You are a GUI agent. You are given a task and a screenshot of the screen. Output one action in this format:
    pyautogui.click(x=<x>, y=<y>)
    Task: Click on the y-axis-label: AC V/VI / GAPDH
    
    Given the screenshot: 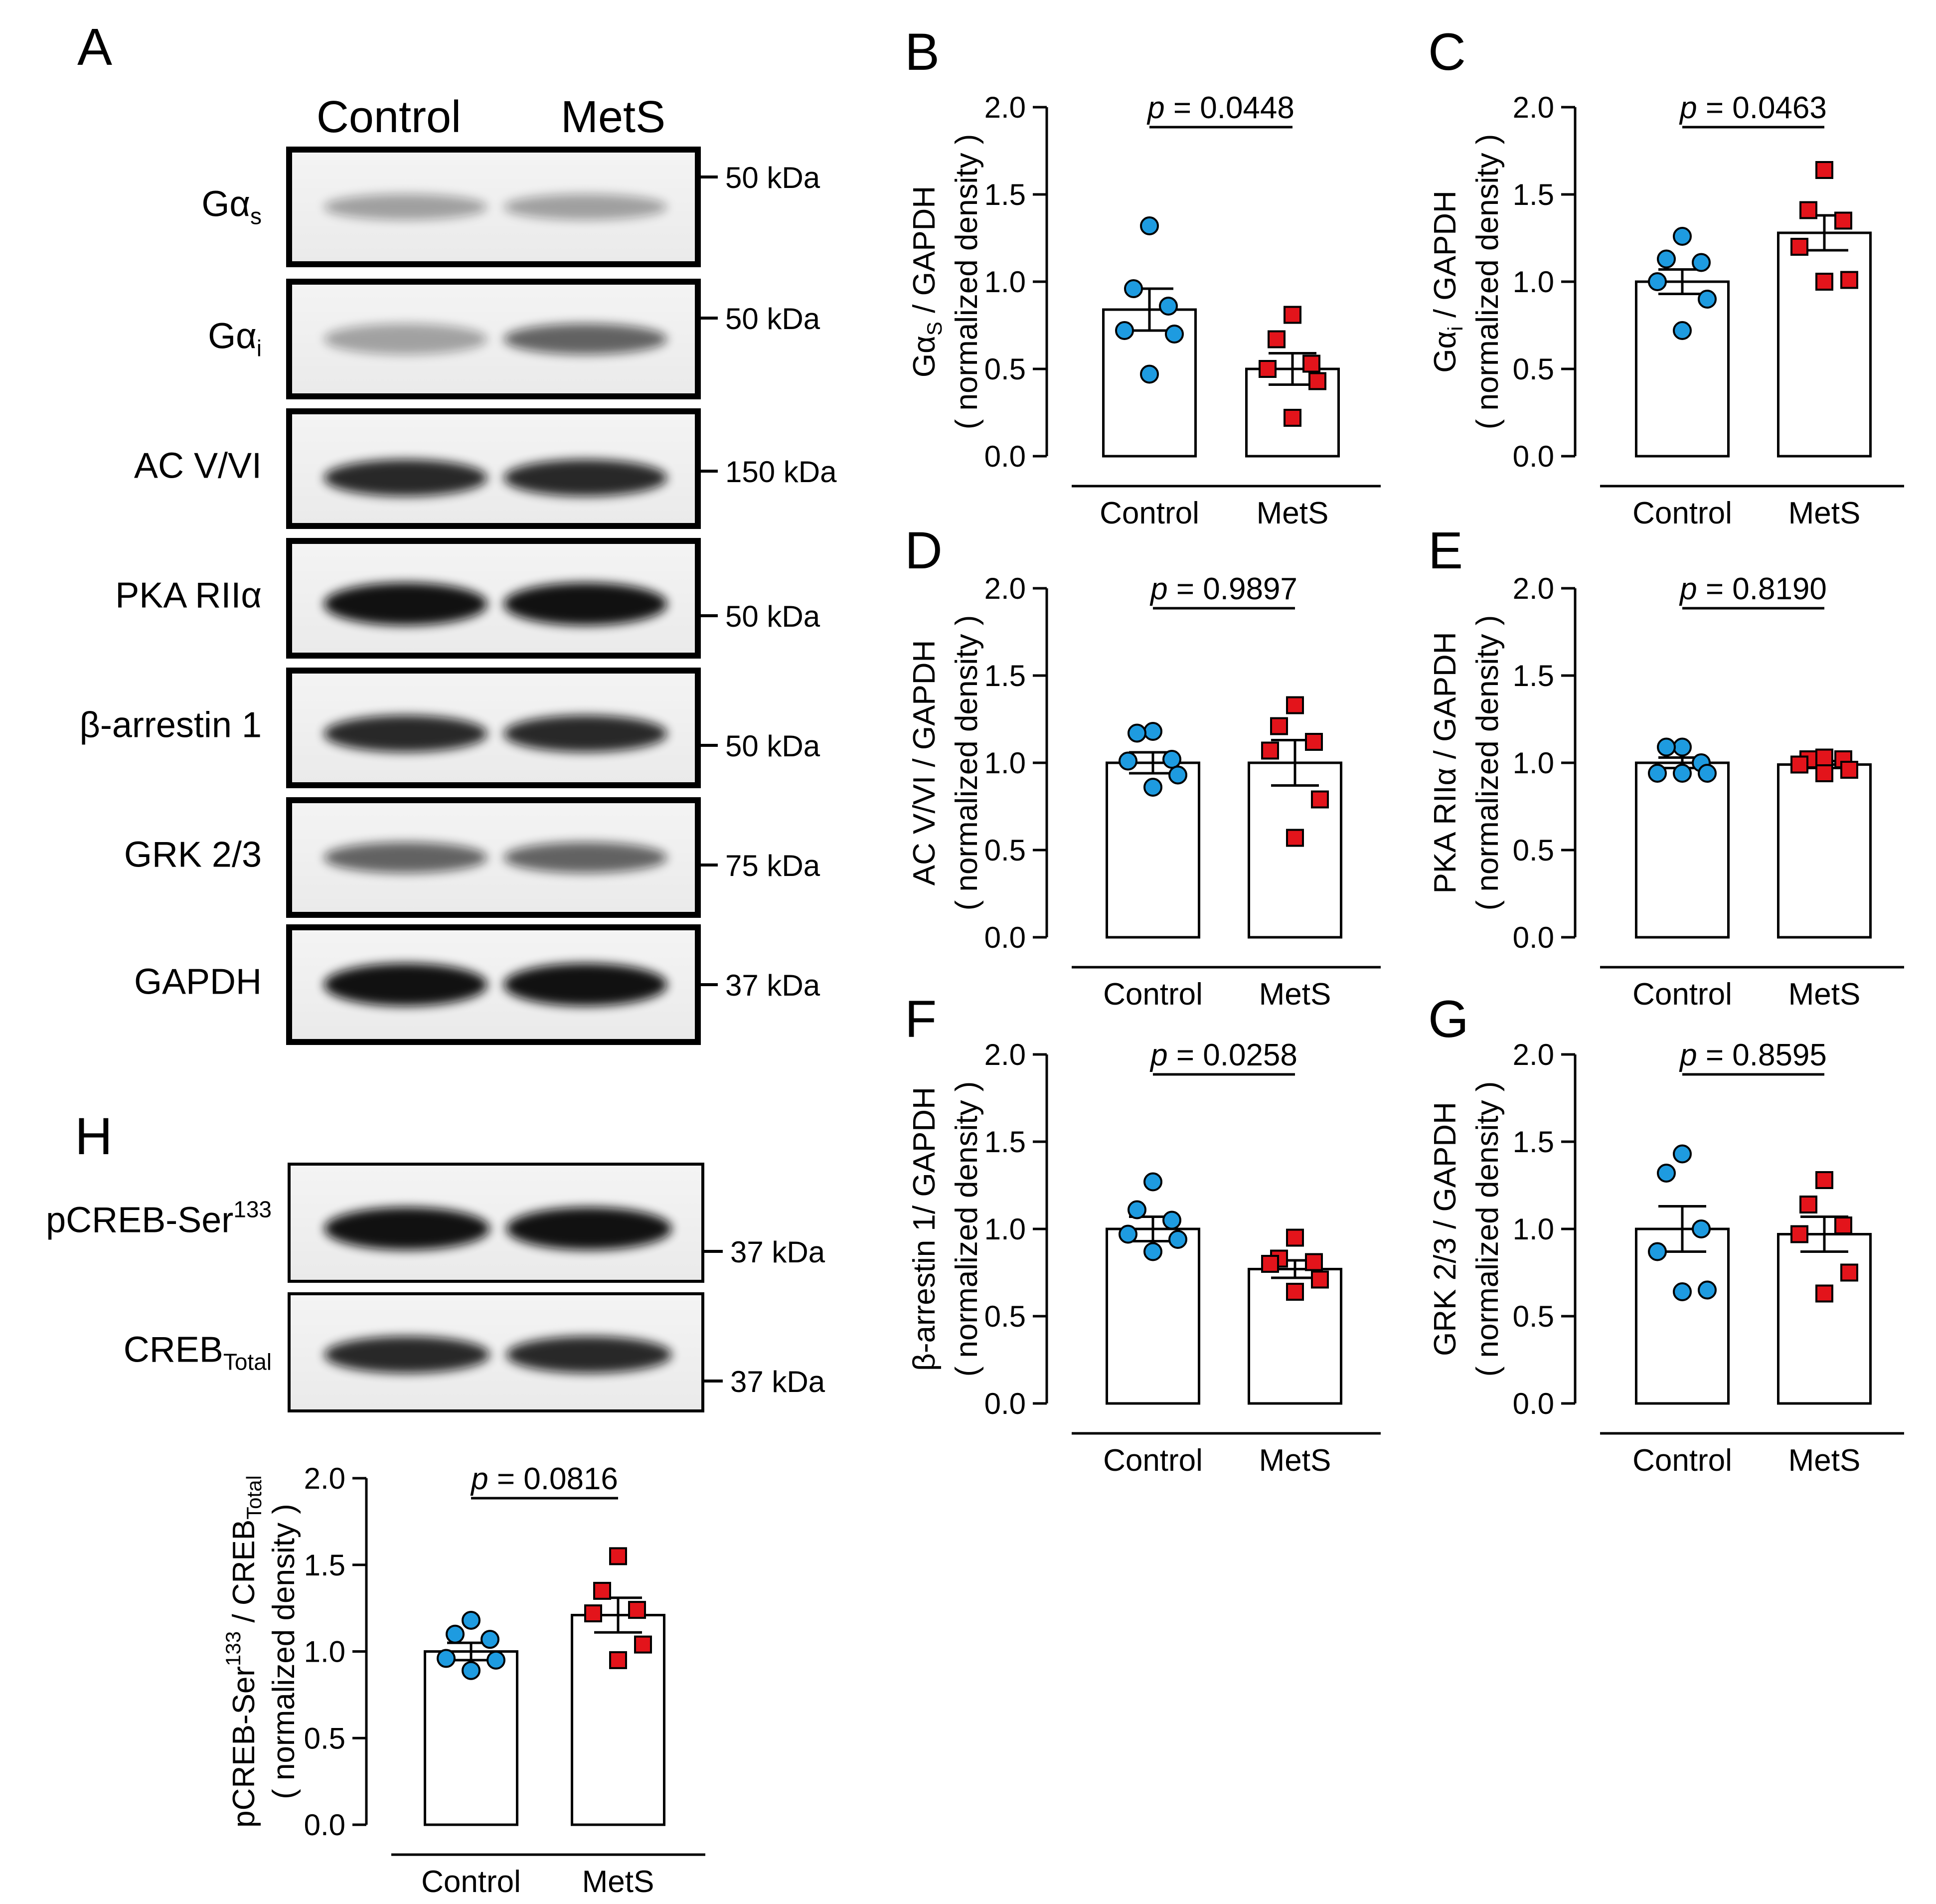 What is the action you would take?
    pyautogui.click(x=924, y=763)
    